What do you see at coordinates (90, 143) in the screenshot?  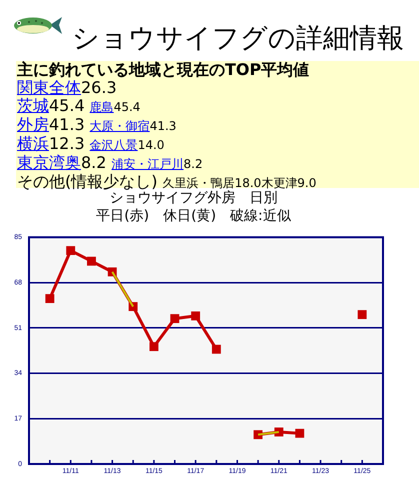 I see `text: 横浜12.3 金沢八景14.0` at bounding box center [90, 143].